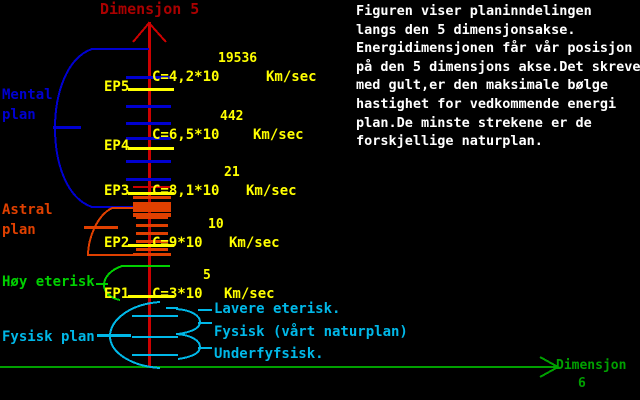 This screenshot has height=400, width=640. Describe the element at coordinates (591, 365) in the screenshot. I see `axis-label-dimensjon-6-line1: Dimensjon` at that location.